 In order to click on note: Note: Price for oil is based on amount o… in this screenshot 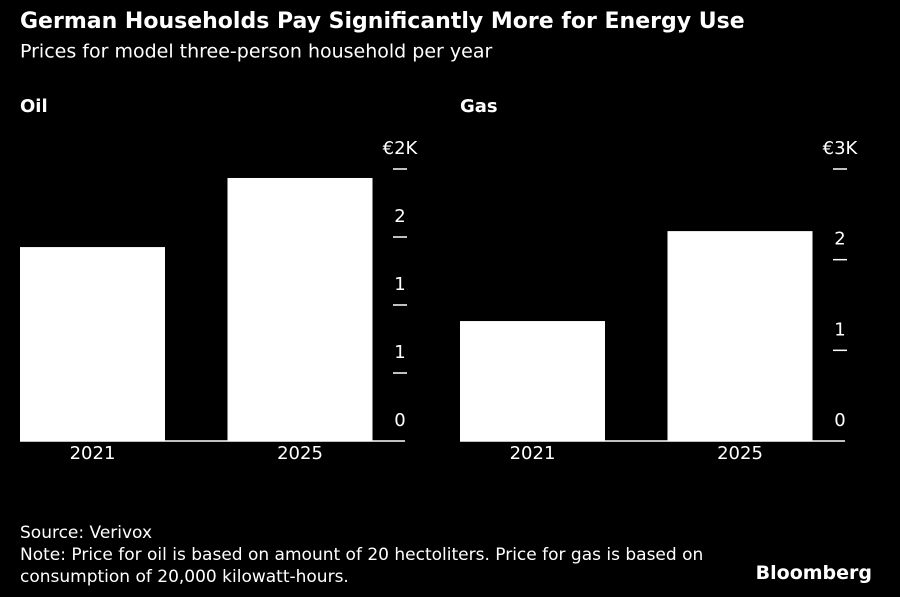, I will do `click(362, 566)`.